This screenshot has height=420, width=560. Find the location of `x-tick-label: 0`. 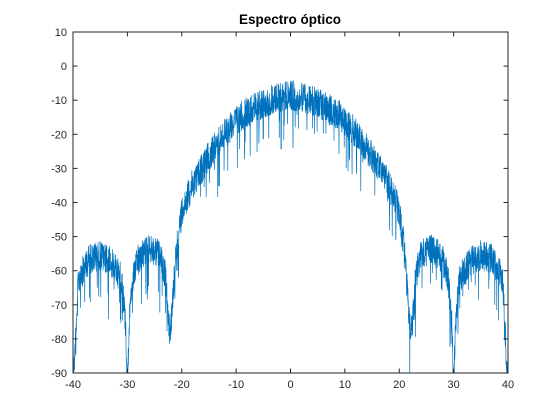

x-tick-label: 0 is located at coordinates (290, 385).